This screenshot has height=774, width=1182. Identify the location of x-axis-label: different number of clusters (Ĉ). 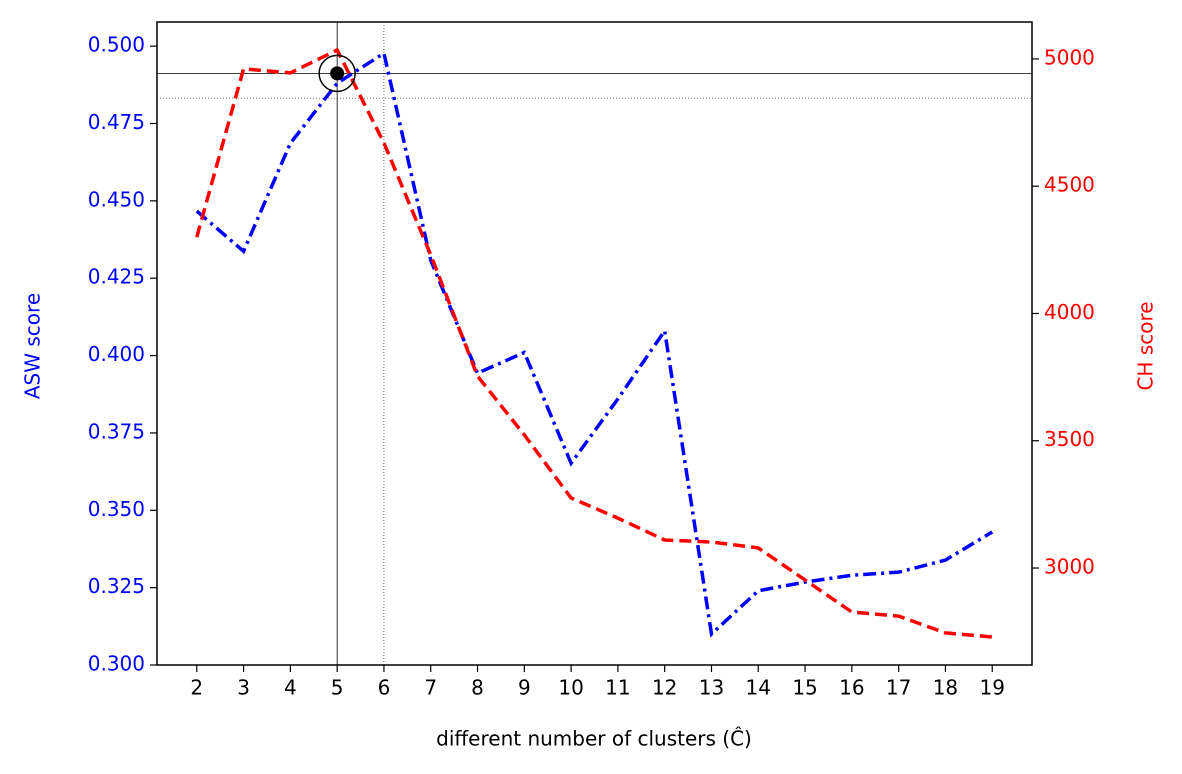
(594, 739).